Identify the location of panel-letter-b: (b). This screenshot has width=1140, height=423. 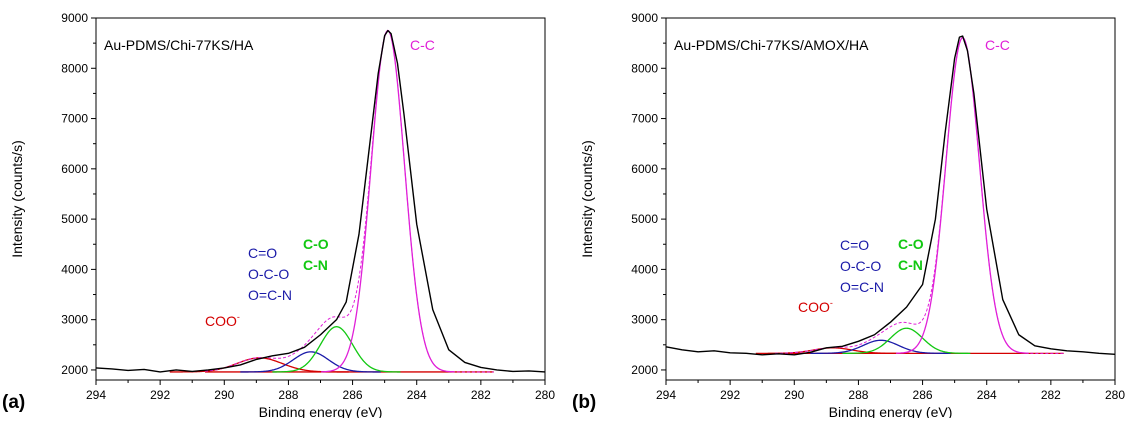
(584, 402).